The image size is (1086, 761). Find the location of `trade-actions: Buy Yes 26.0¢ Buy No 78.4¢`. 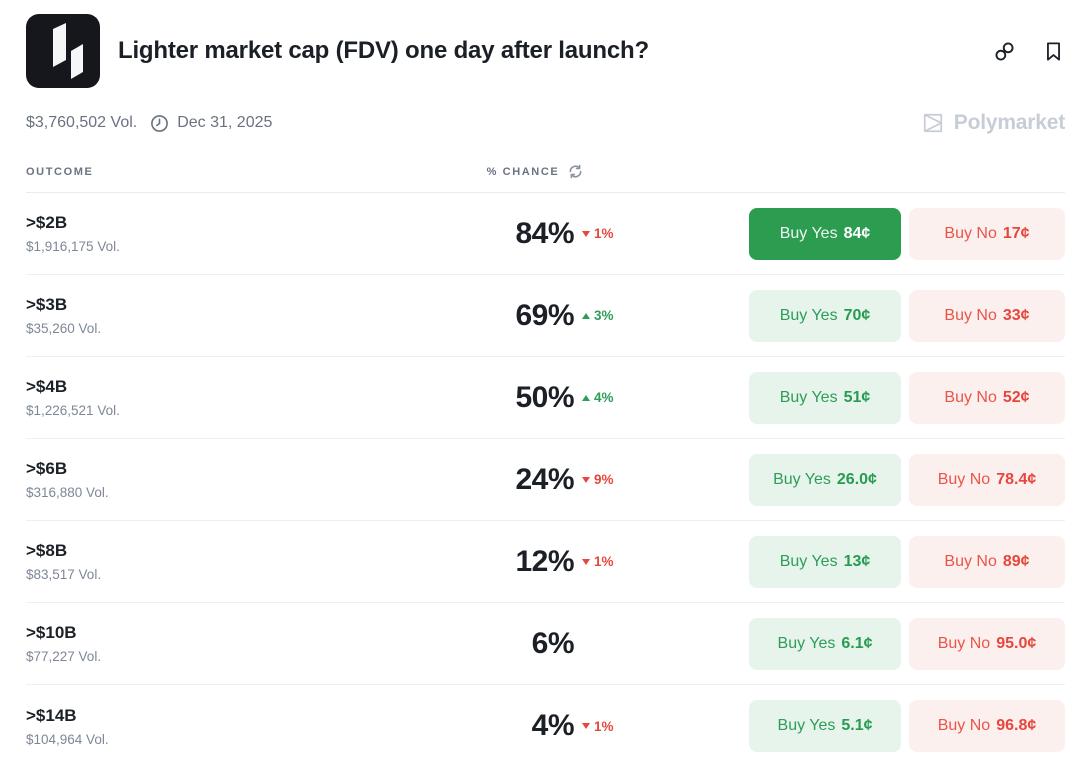

trade-actions: Buy Yes 26.0¢ Buy No 78.4¢ is located at coordinates (907, 479).